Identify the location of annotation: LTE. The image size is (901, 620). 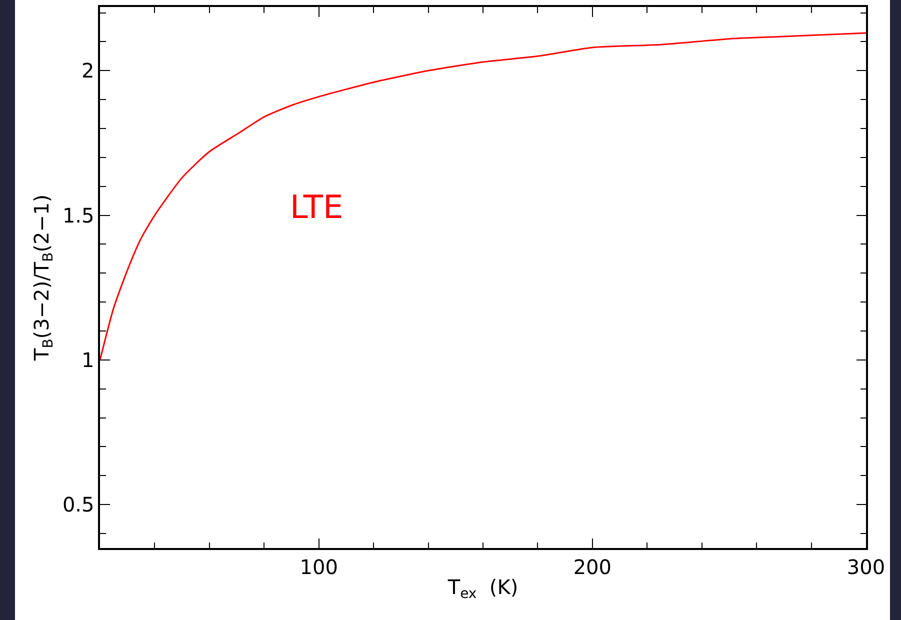
(317, 207).